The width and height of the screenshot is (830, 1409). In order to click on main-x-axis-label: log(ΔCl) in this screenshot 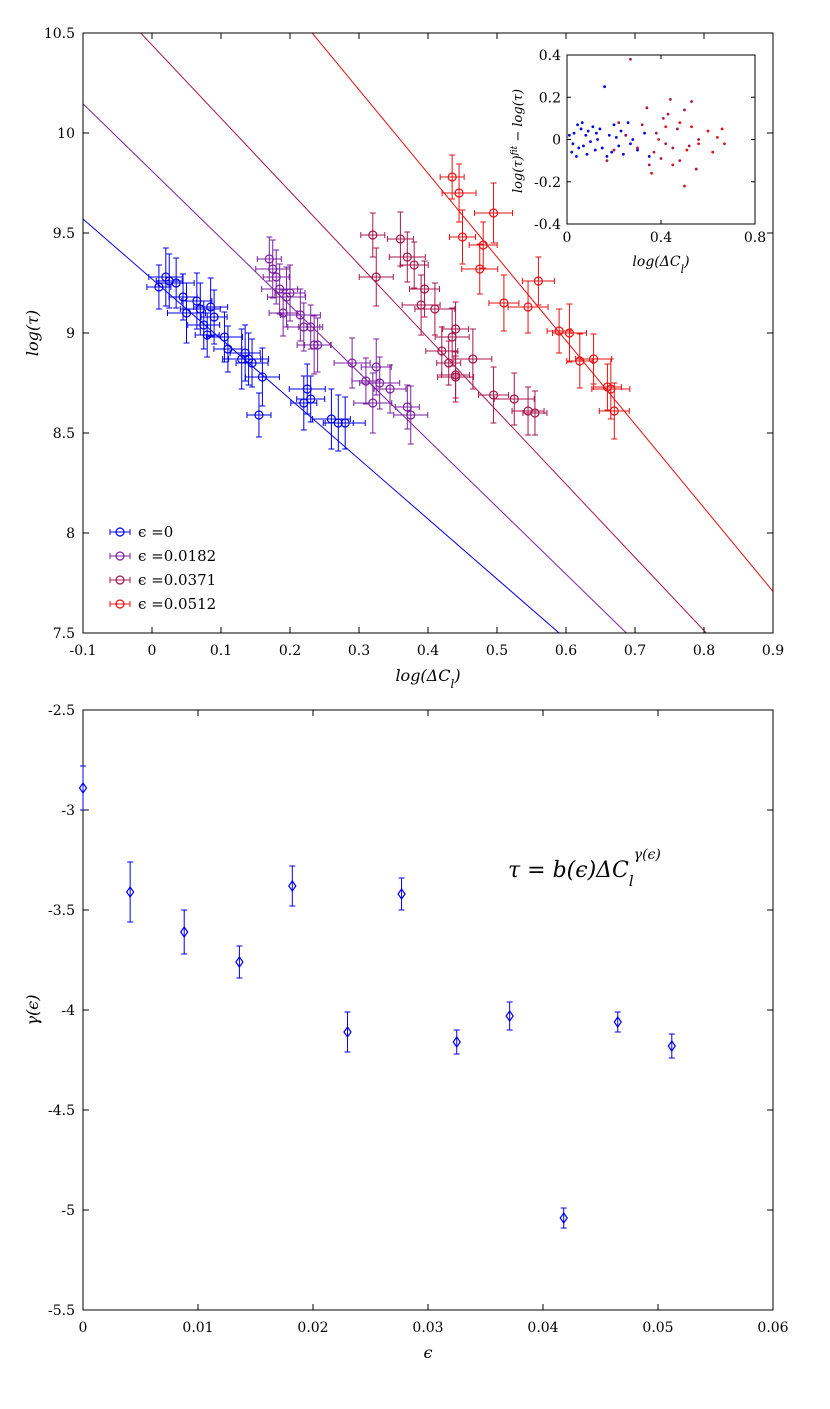, I will do `click(427, 678)`.